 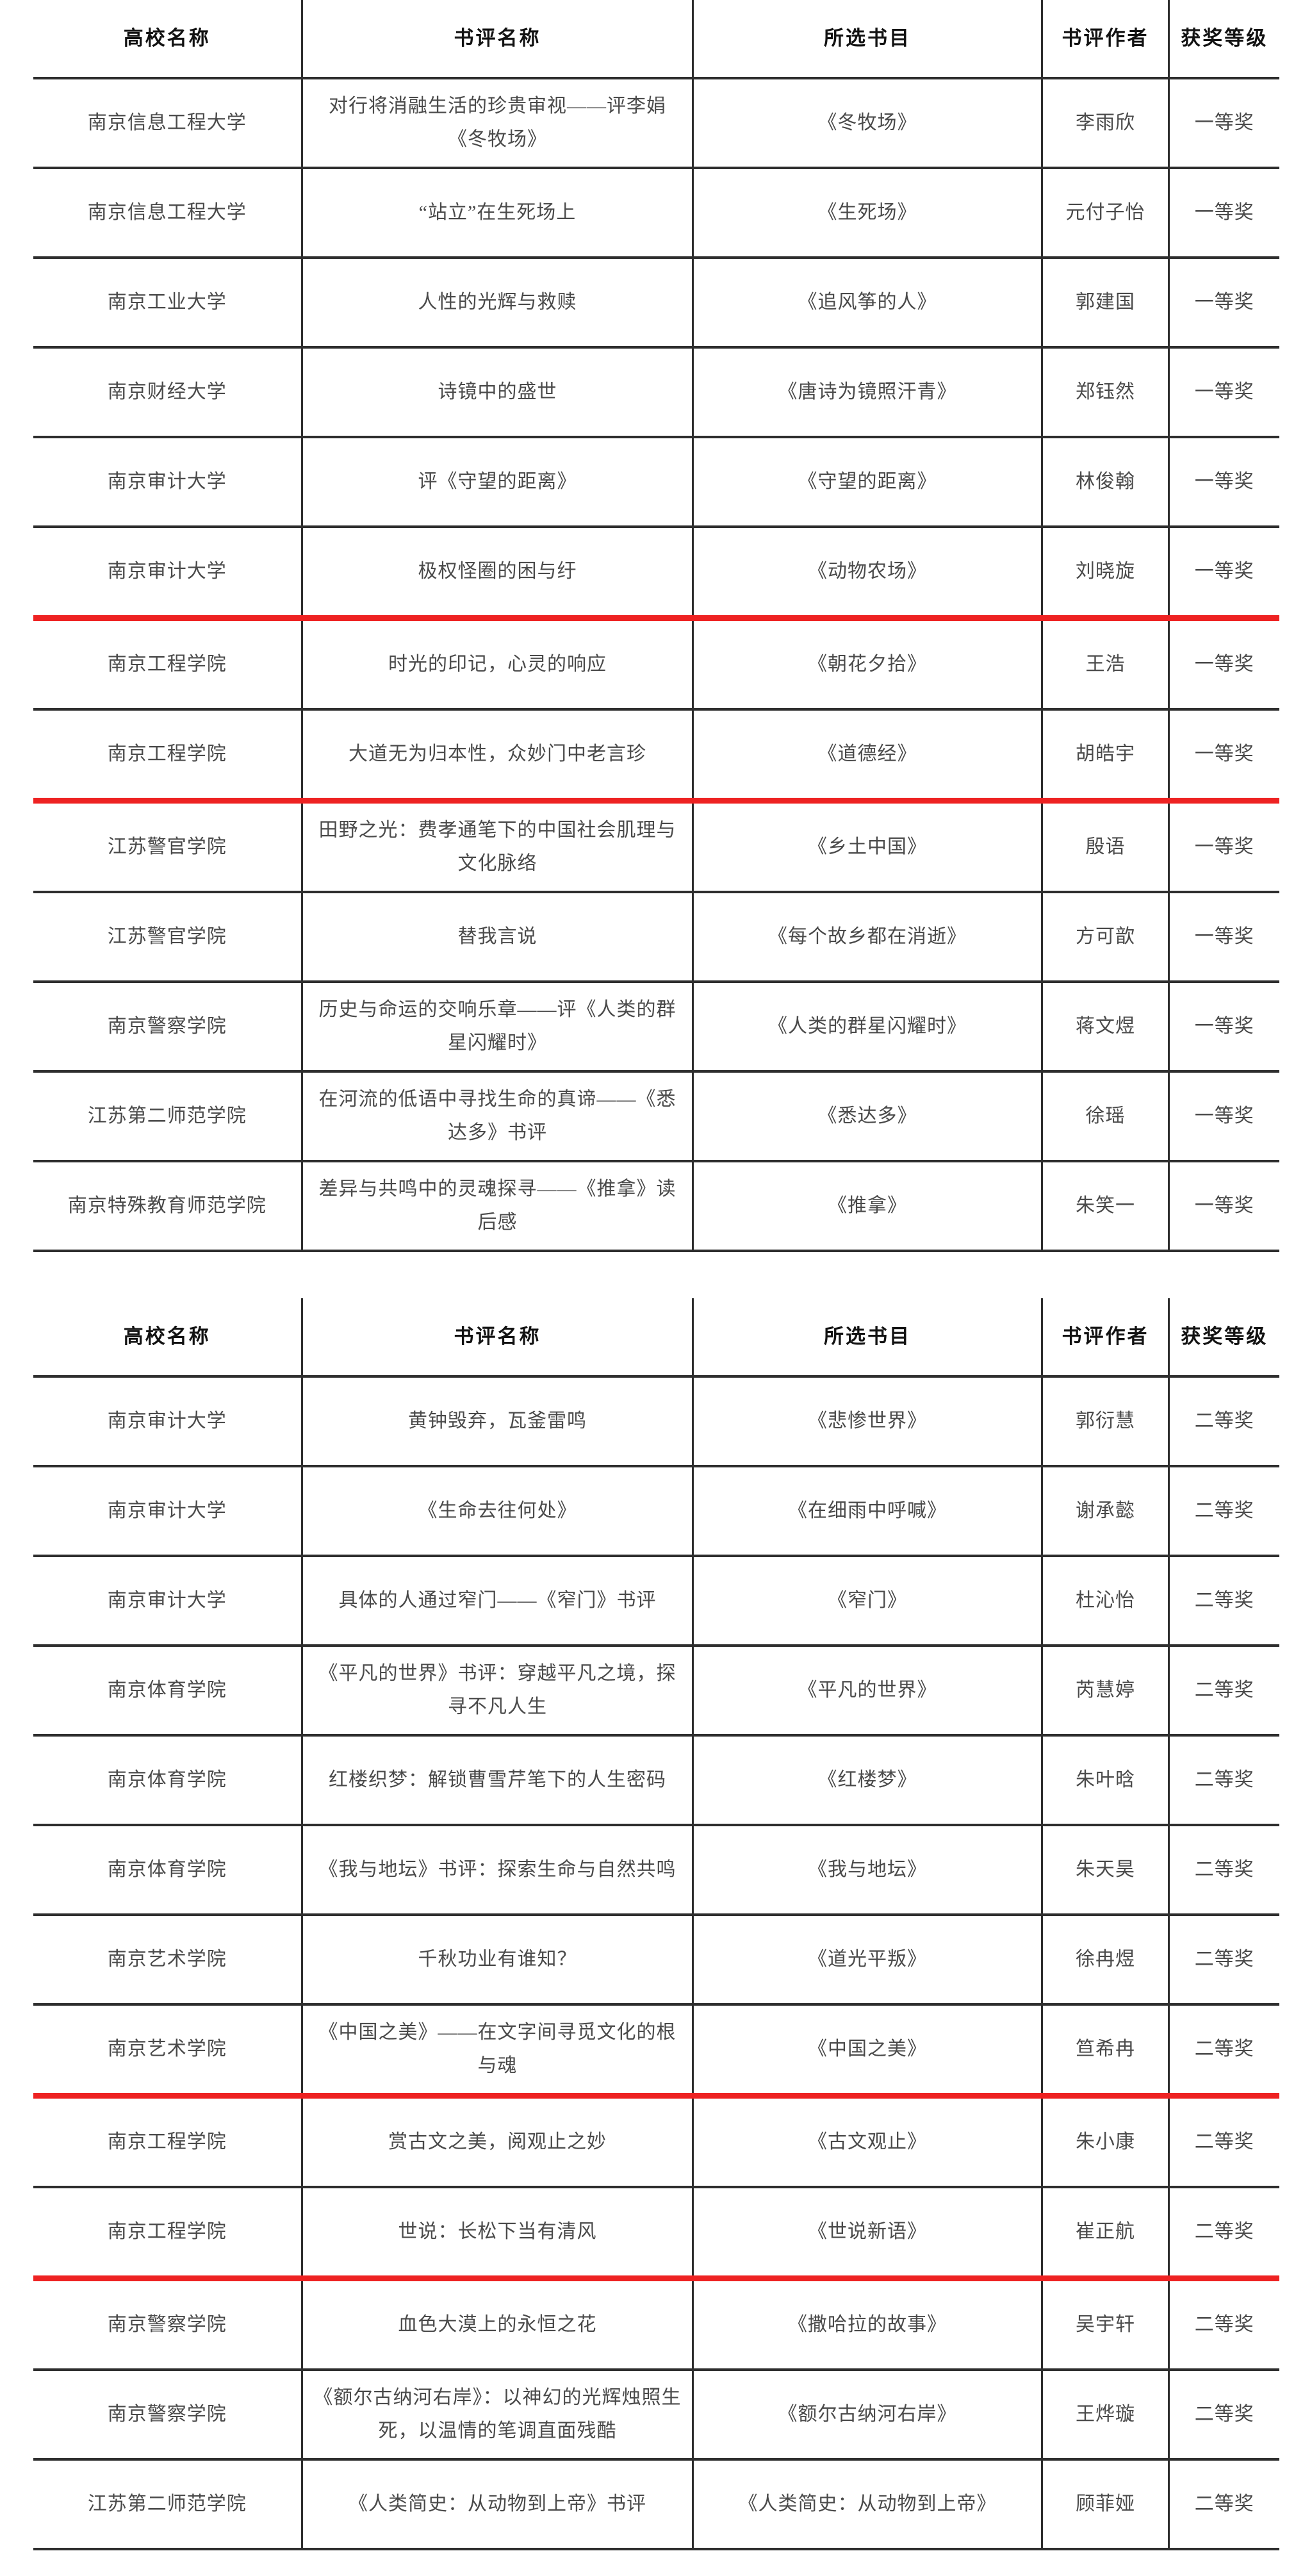 What do you see at coordinates (868, 663) in the screenshot?
I see `cell-book: 《朝花夕拾》` at bounding box center [868, 663].